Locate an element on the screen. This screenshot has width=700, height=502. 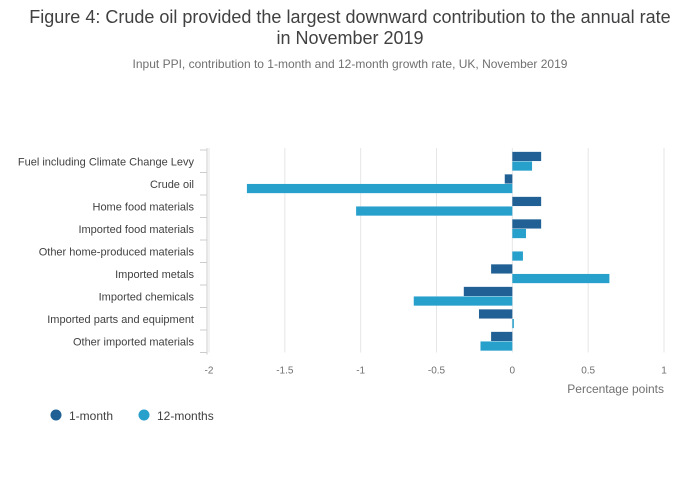
legend: 1-month 12-months is located at coordinates (132, 416).